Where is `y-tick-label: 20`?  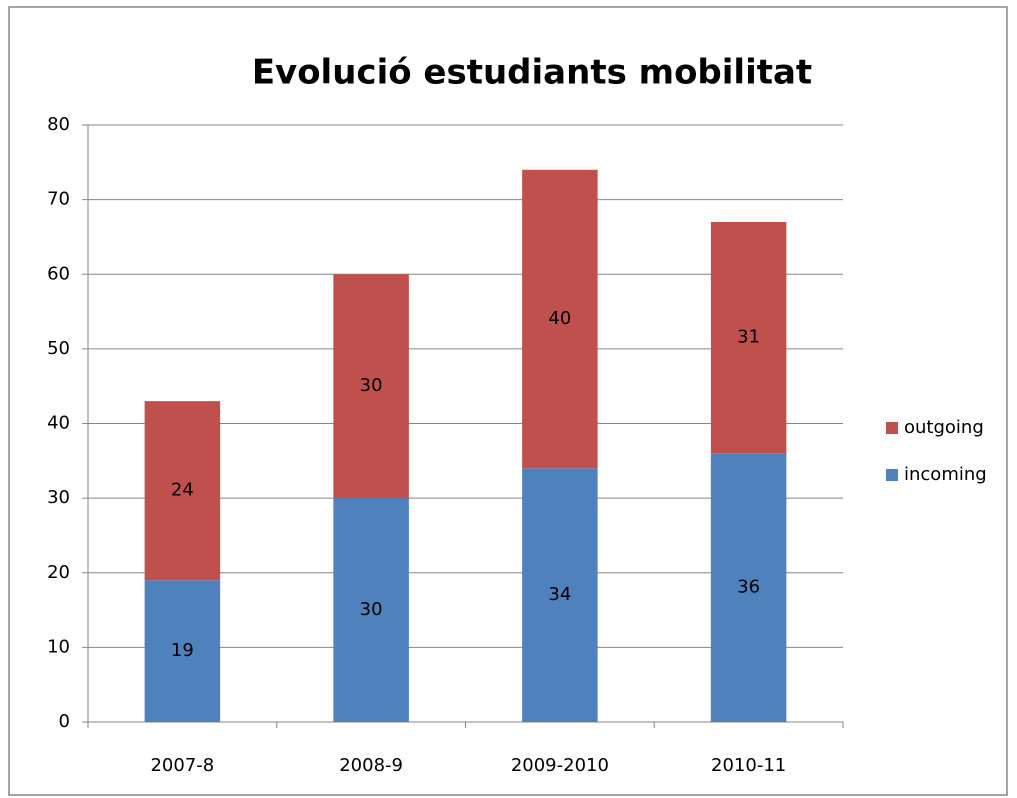
y-tick-label: 20 is located at coordinates (58, 572).